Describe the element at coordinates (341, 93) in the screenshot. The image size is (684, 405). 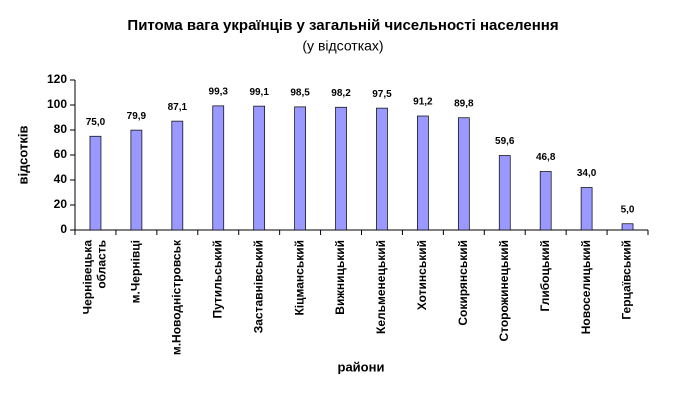
I see `value-label: 98,2` at that location.